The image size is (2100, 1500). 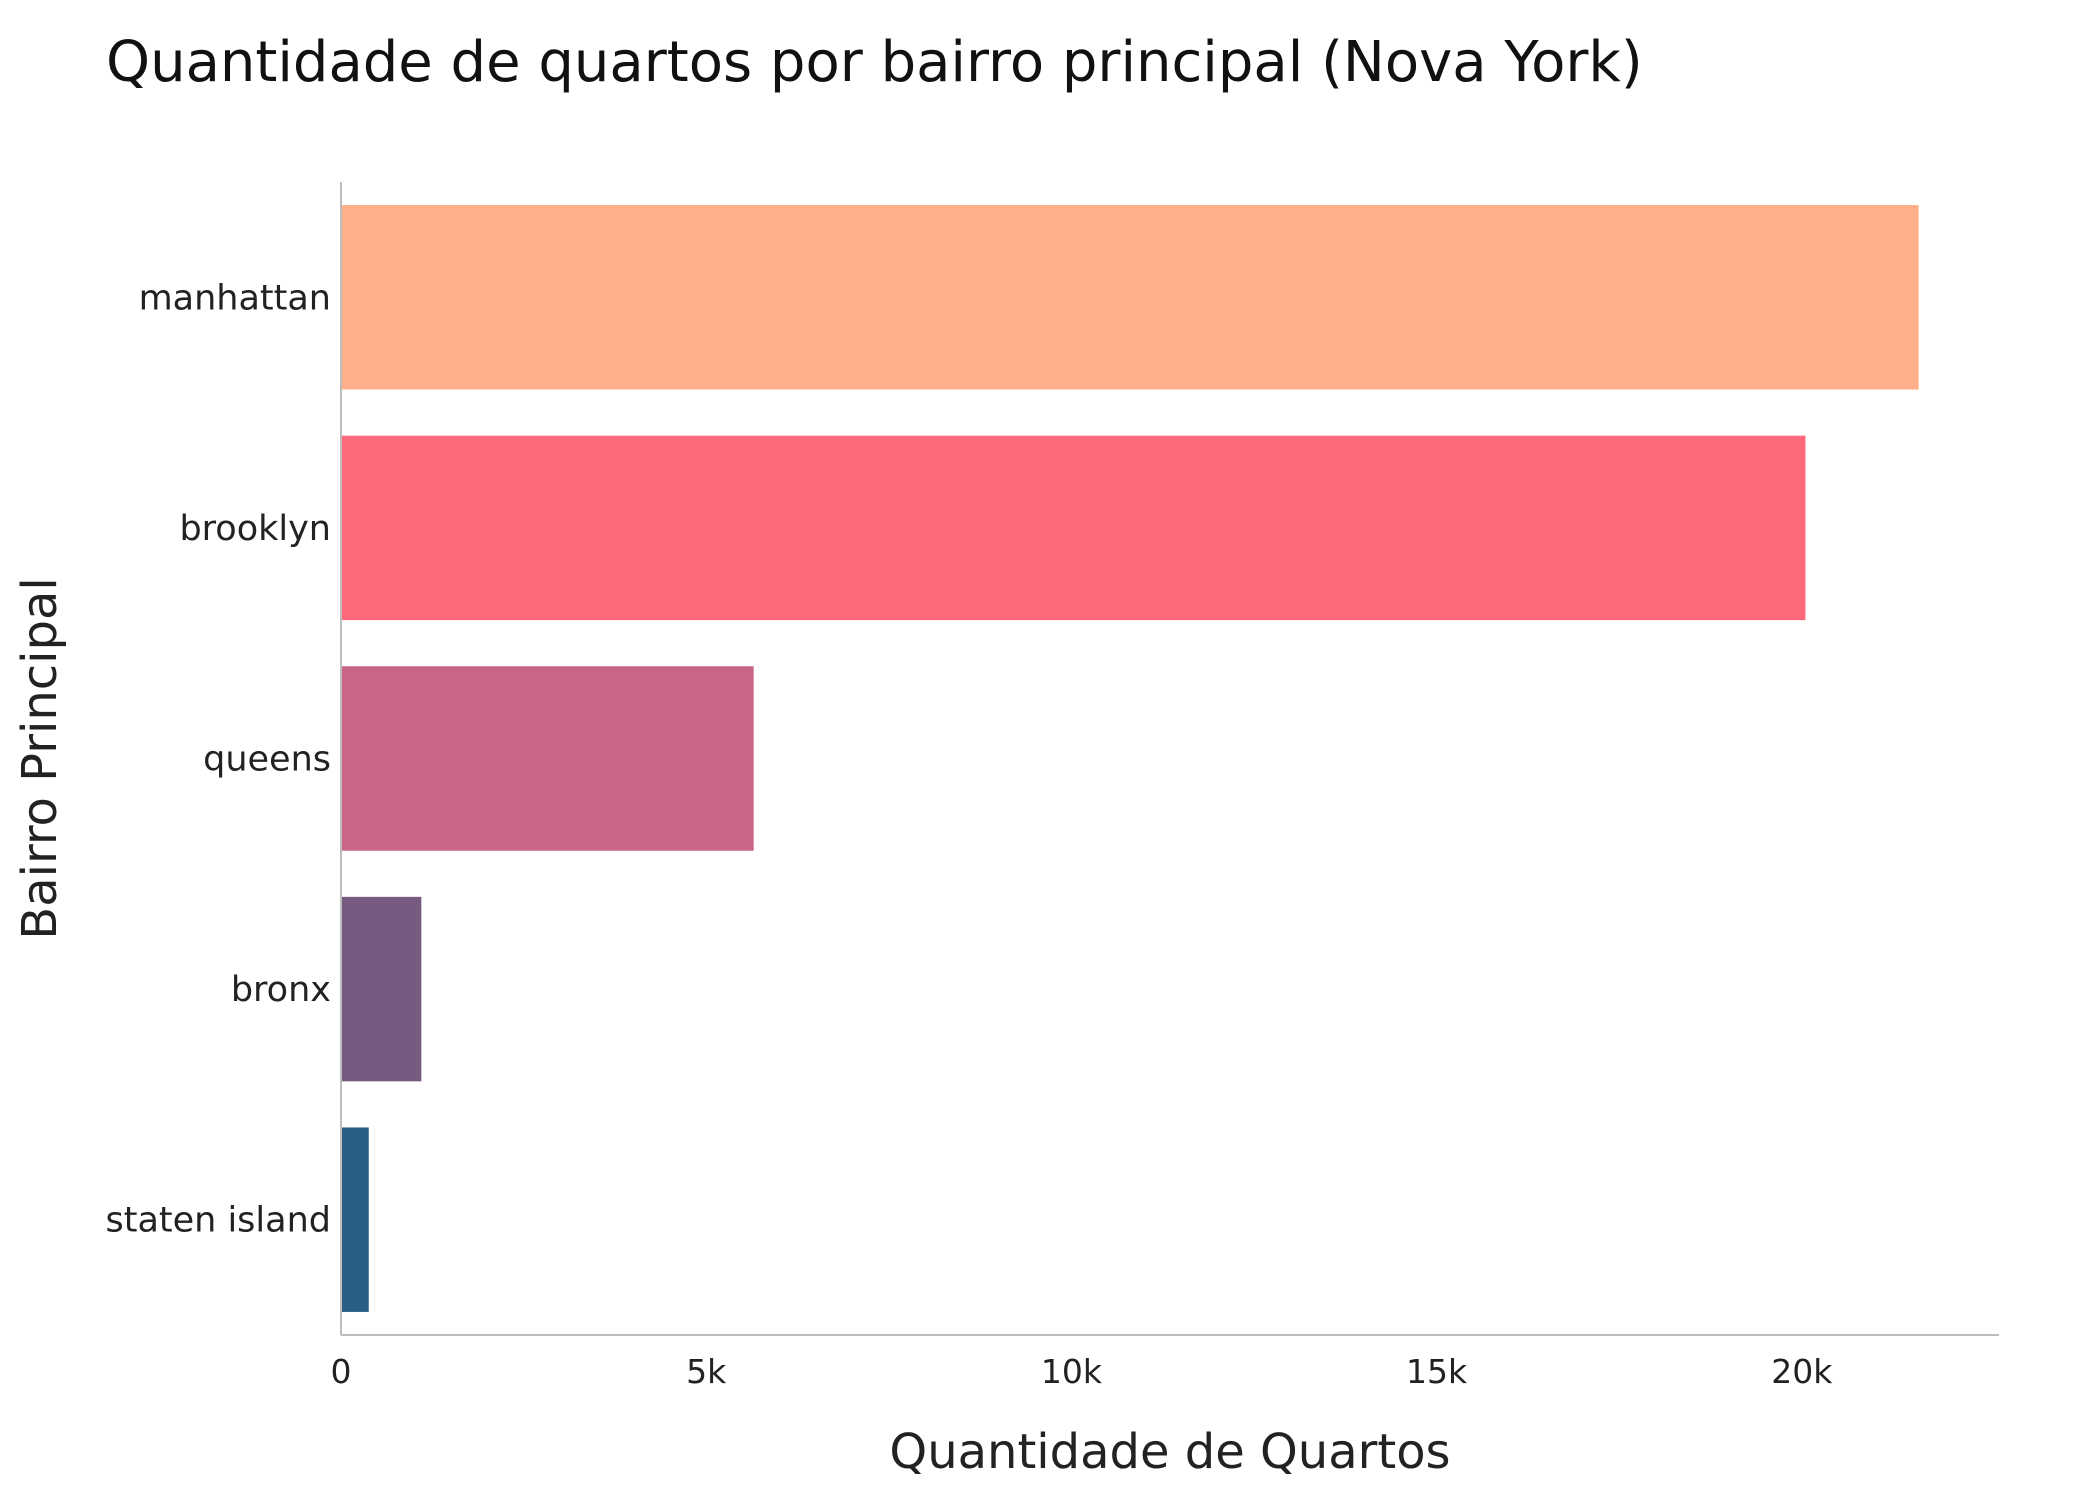 What do you see at coordinates (40, 758) in the screenshot?
I see `y-axis-title: Bairro Principal` at bounding box center [40, 758].